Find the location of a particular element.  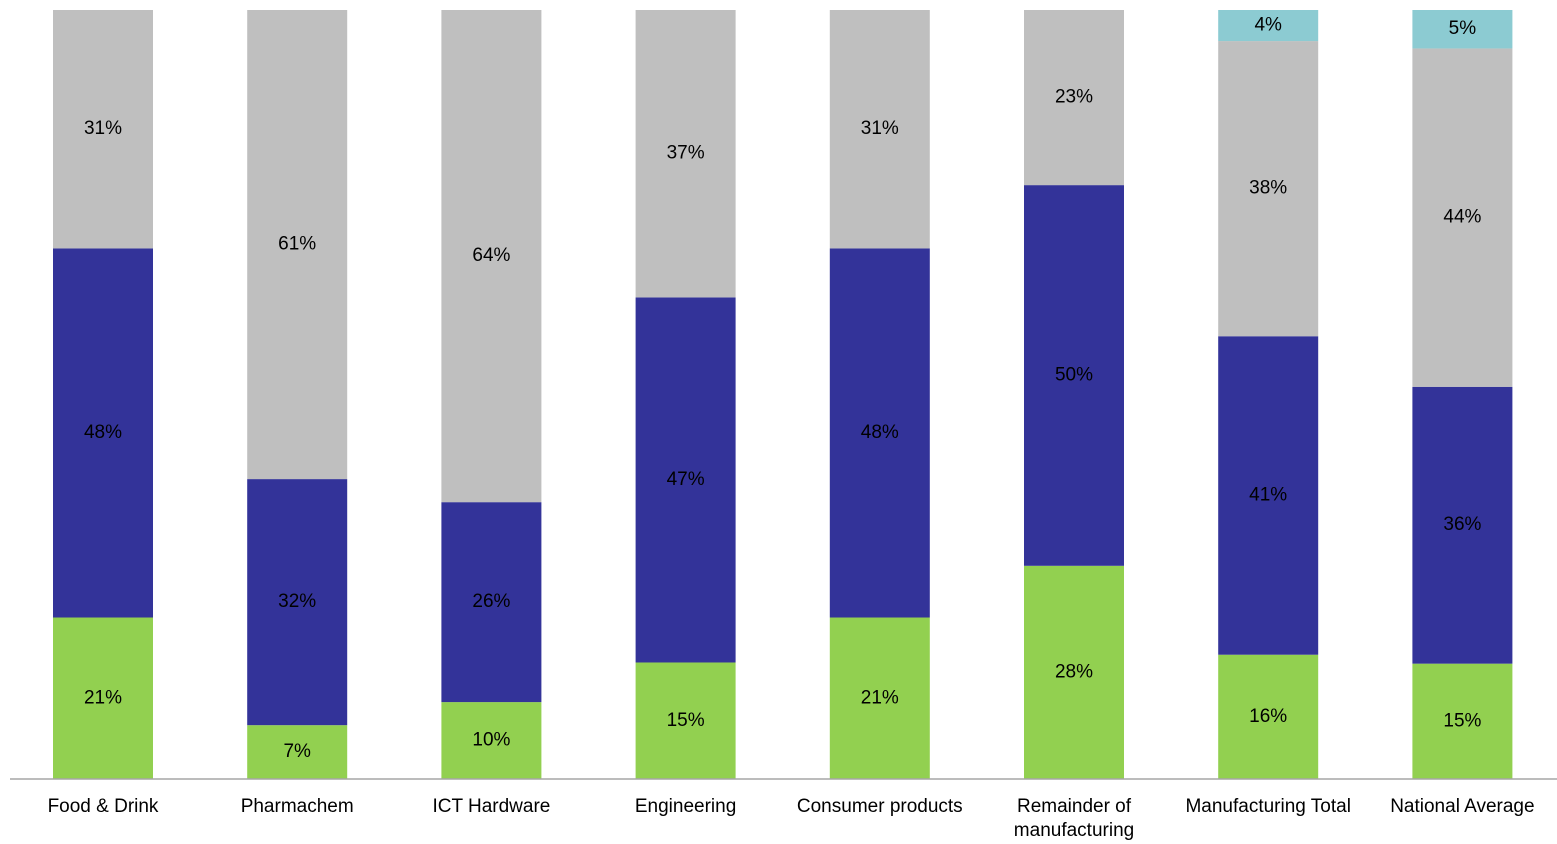

data-label: 50% is located at coordinates (1074, 374).